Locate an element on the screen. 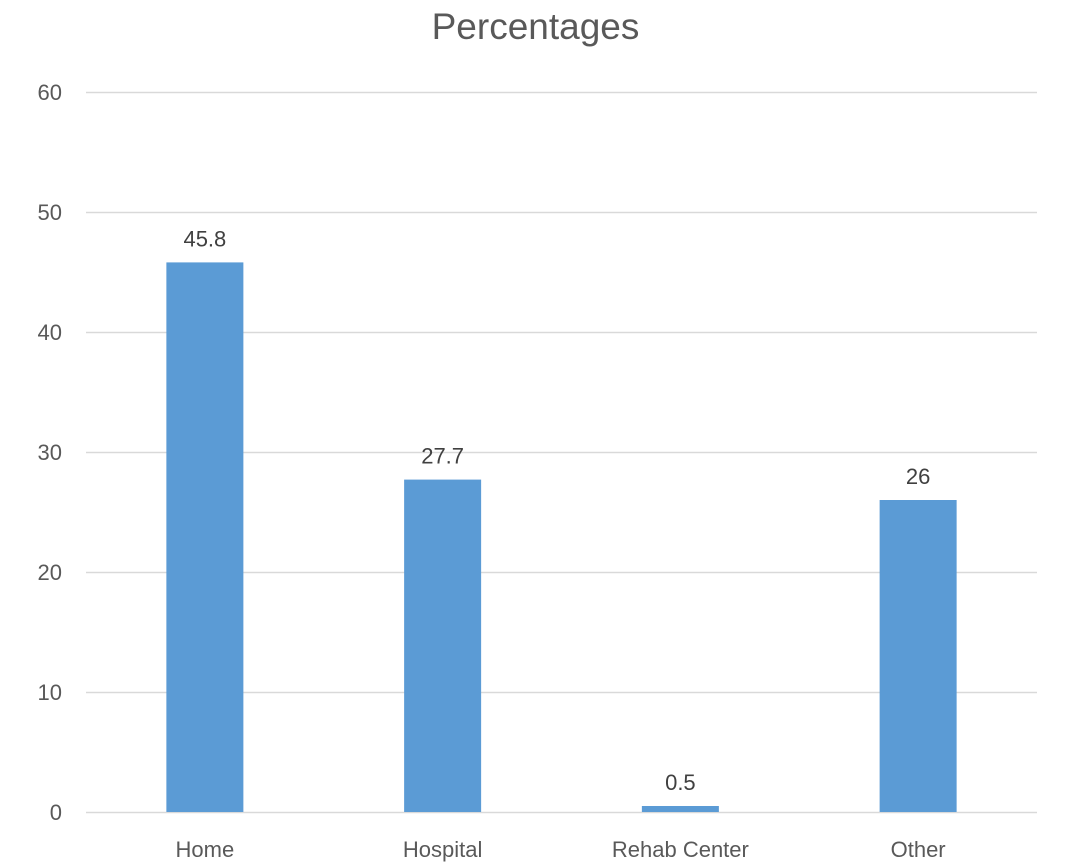 Image resolution: width=1071 pixels, height=868 pixels. bar-hospital is located at coordinates (443, 645).